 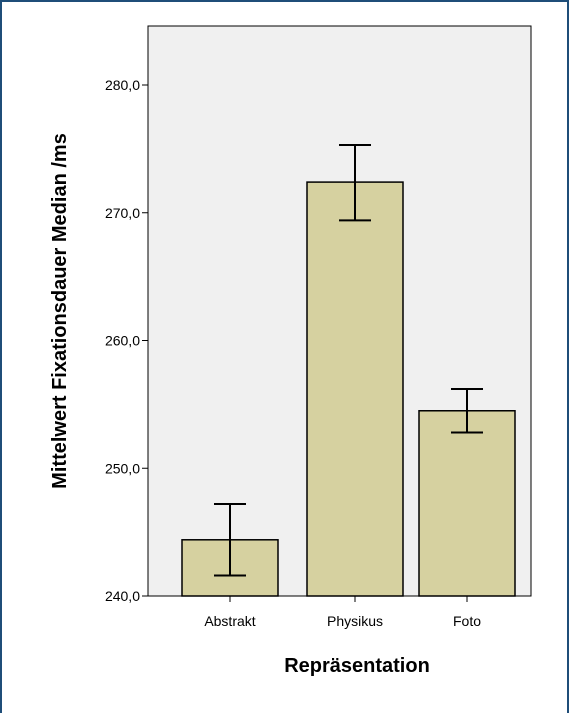 What do you see at coordinates (230, 540) in the screenshot?
I see `error-bar-abstrakt` at bounding box center [230, 540].